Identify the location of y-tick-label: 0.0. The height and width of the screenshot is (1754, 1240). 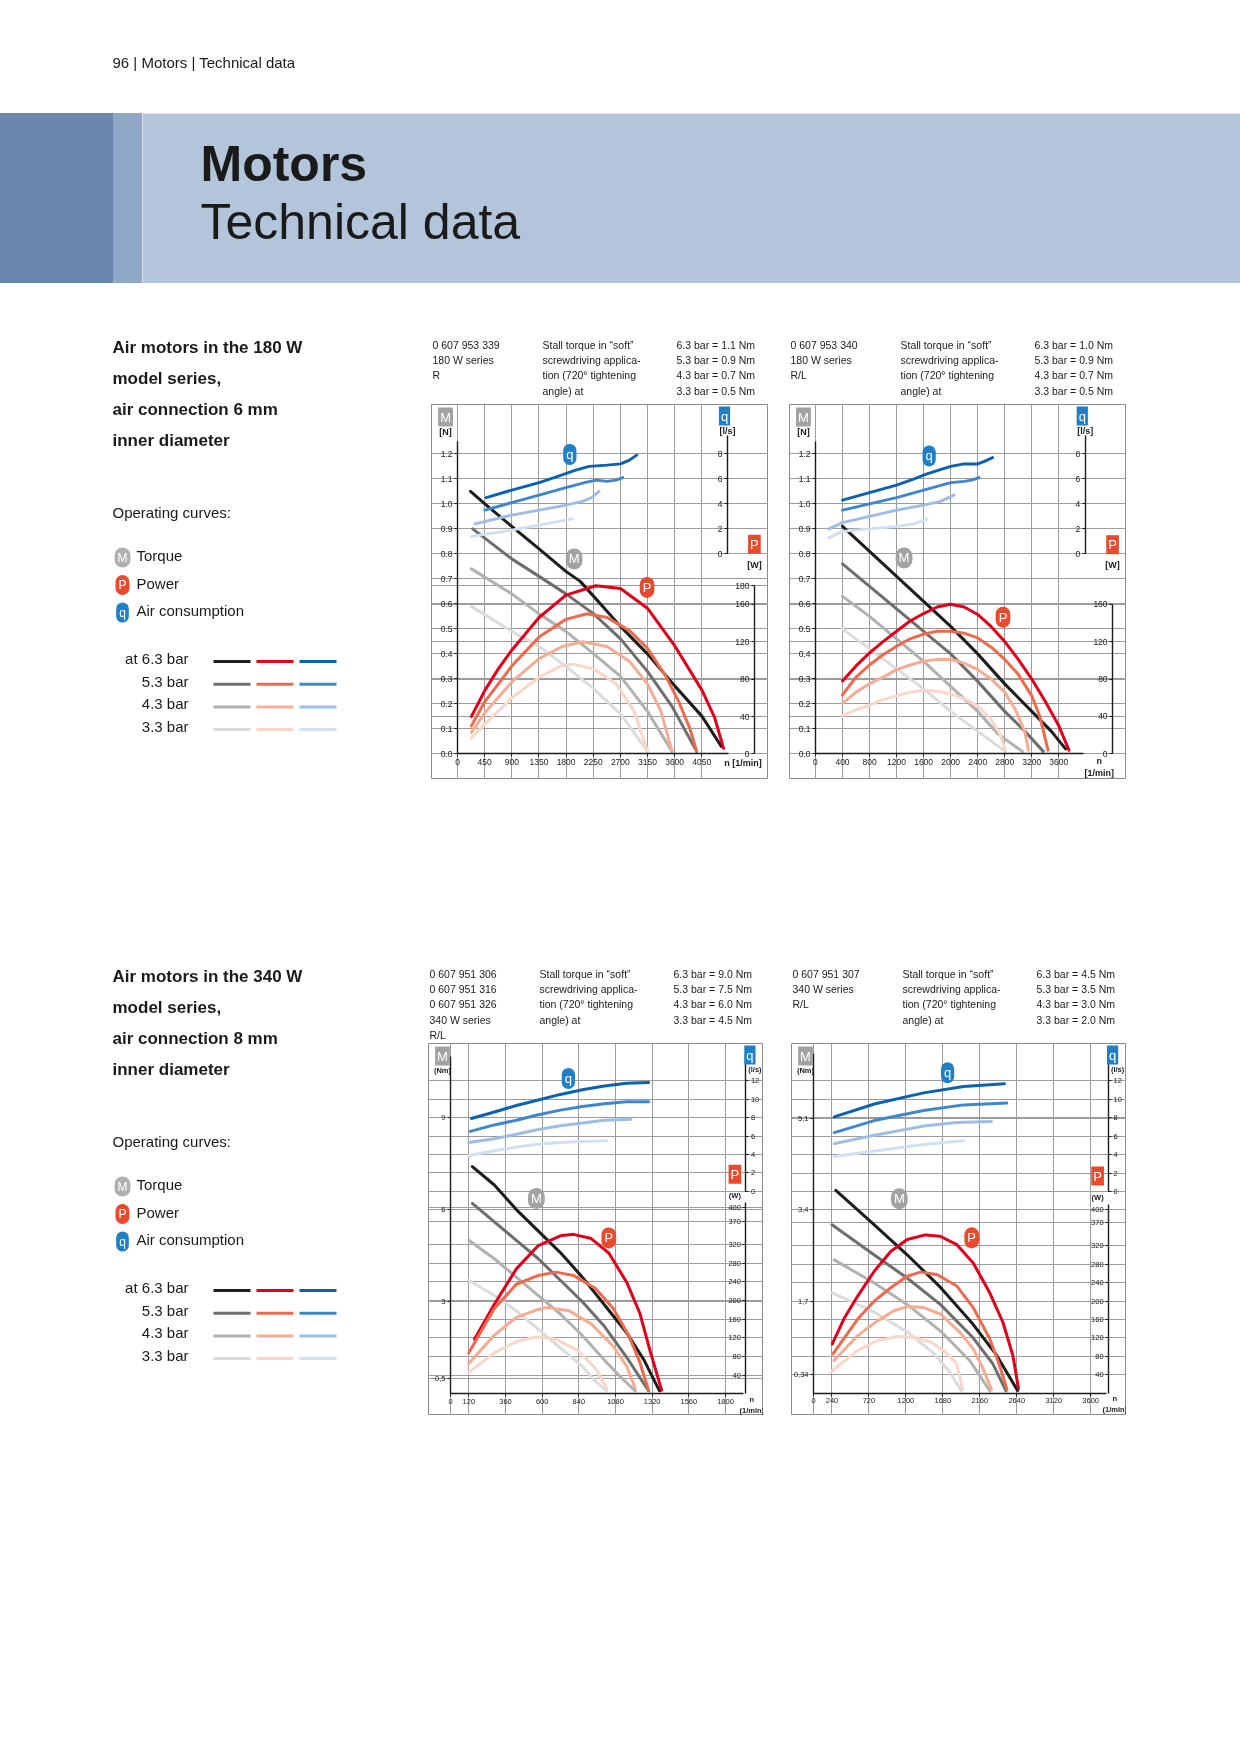
(446, 753).